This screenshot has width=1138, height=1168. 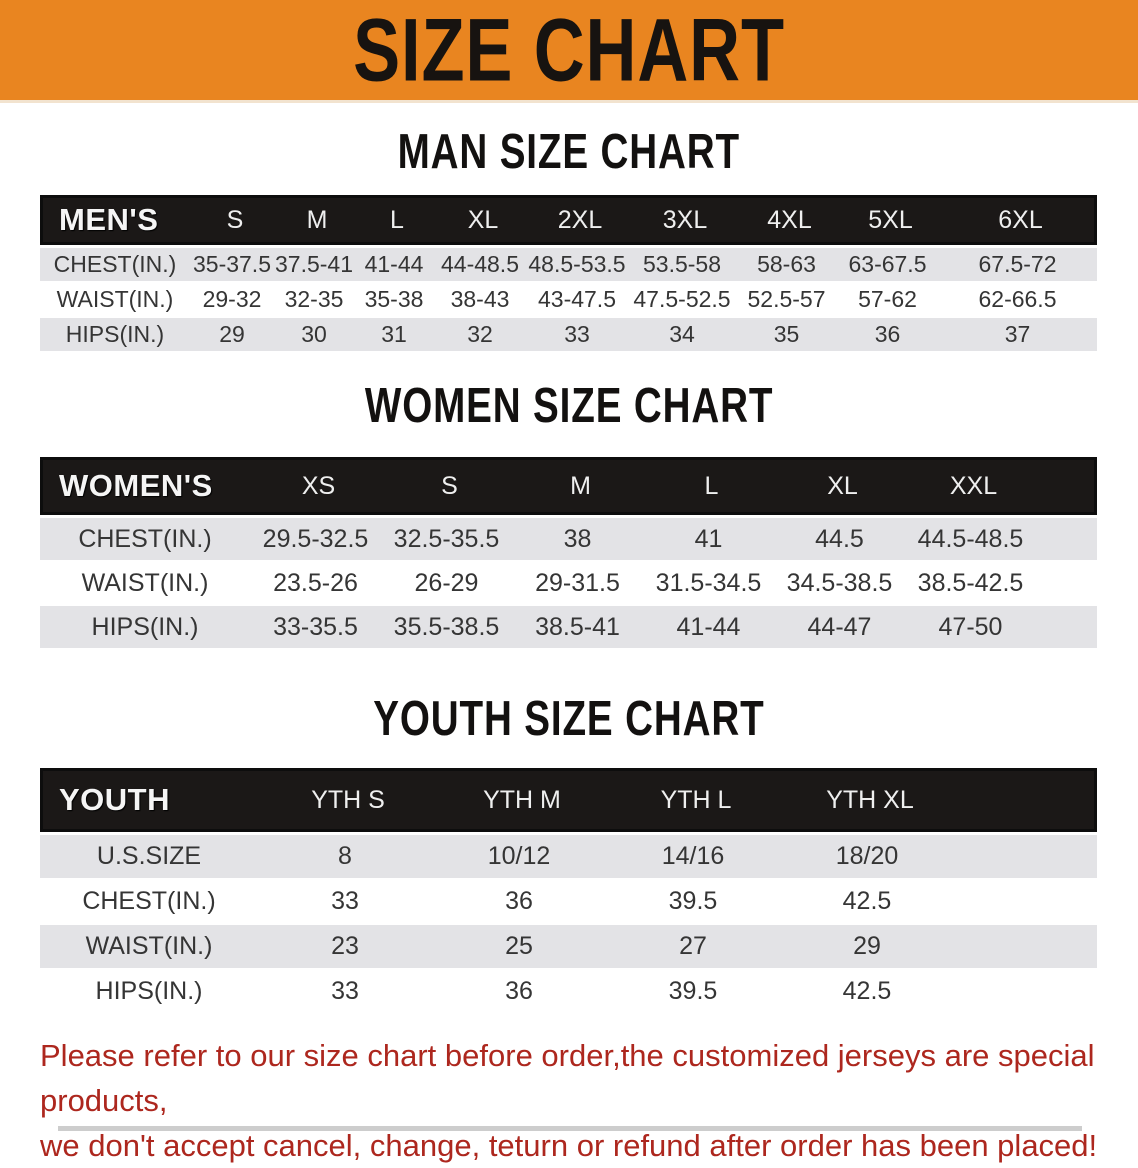 What do you see at coordinates (682, 299) in the screenshot?
I see `table-cell: 47.5-52.5` at bounding box center [682, 299].